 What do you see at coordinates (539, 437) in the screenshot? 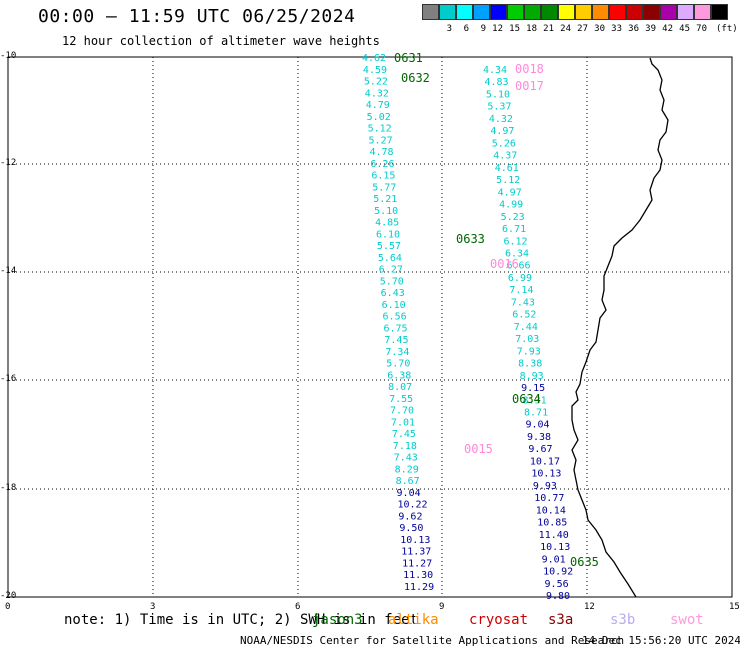
I see `track-b-value: 9.38` at bounding box center [539, 437].